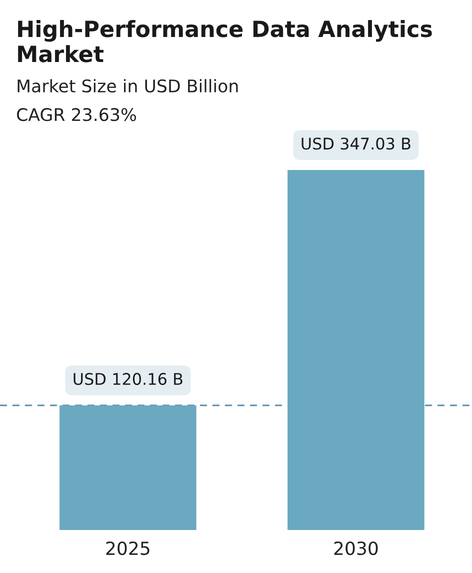  I want to click on chart-title: High-Performance Data Analytics Market, so click(225, 41).